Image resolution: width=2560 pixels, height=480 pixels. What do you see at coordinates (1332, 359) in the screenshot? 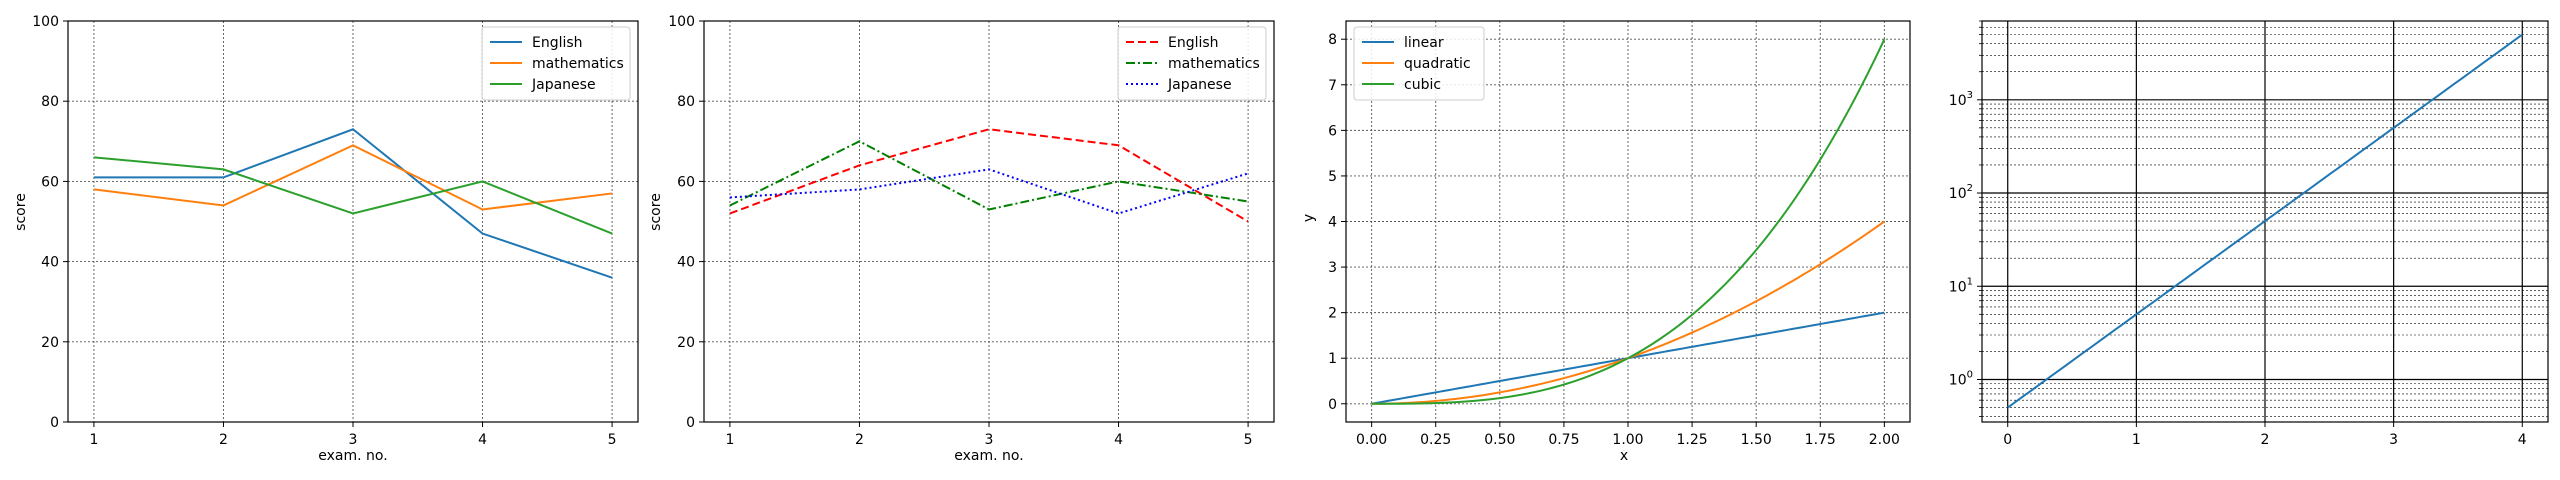
I see `y-tick-label: 1` at bounding box center [1332, 359].